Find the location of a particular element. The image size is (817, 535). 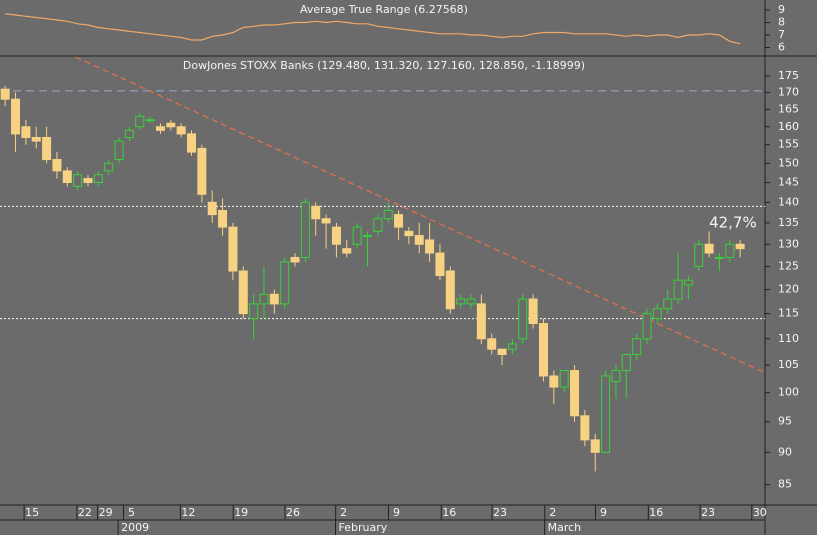

x-tick-label: 9 is located at coordinates (603, 512).